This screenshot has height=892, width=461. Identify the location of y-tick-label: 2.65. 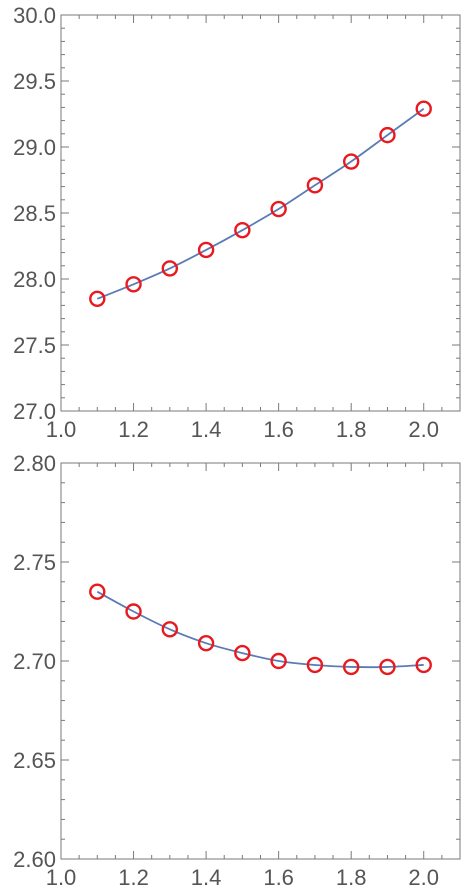
(34, 760).